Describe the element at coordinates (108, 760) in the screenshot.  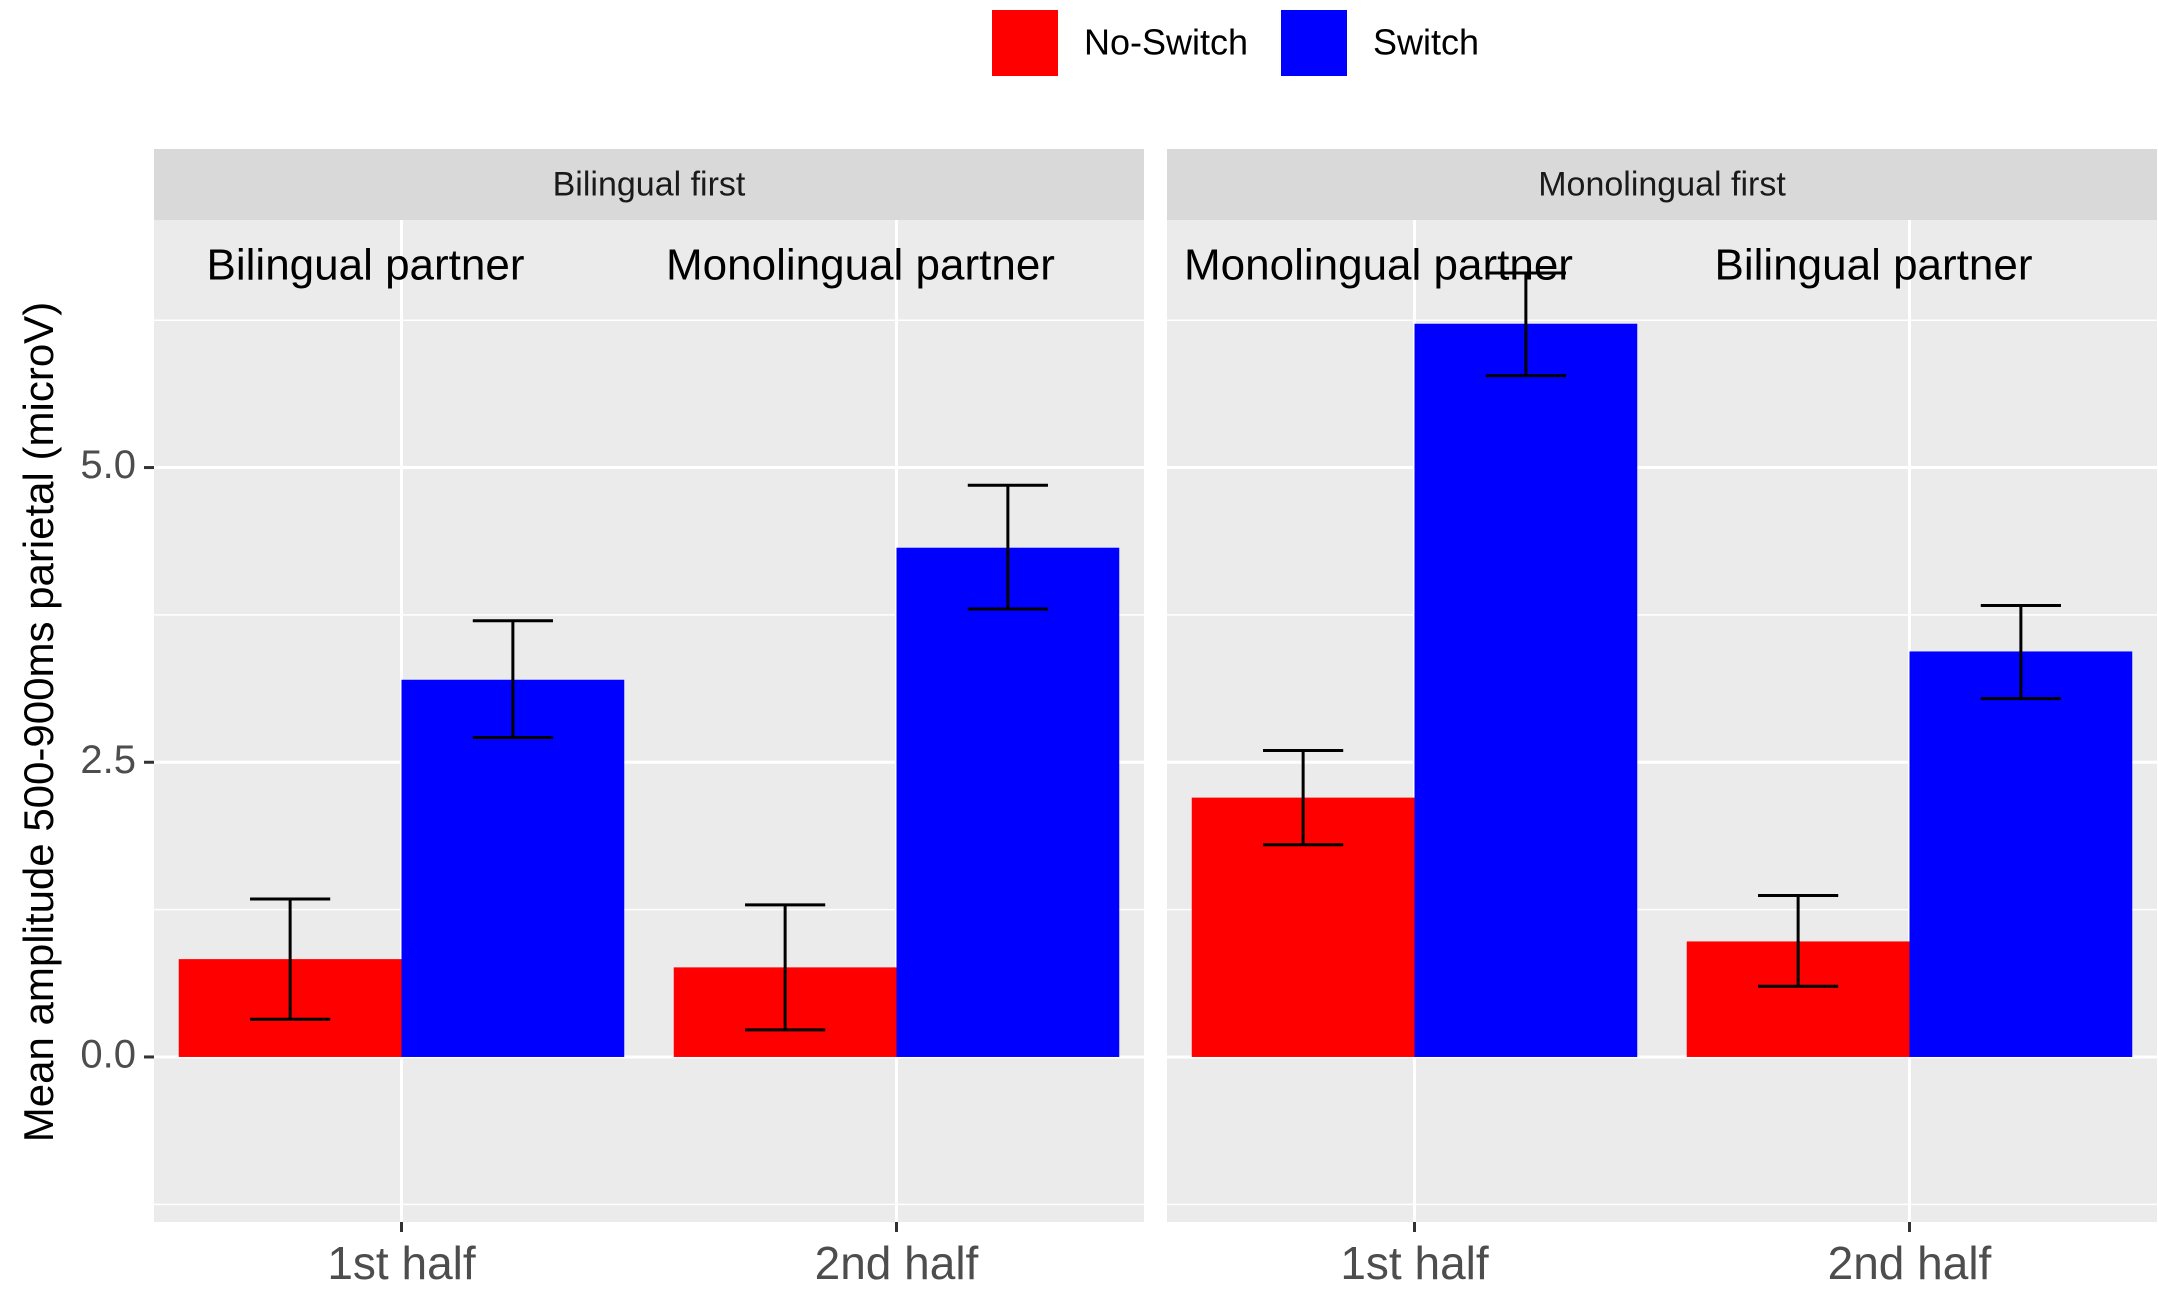
I see `y-tick-label: 2.5` at that location.